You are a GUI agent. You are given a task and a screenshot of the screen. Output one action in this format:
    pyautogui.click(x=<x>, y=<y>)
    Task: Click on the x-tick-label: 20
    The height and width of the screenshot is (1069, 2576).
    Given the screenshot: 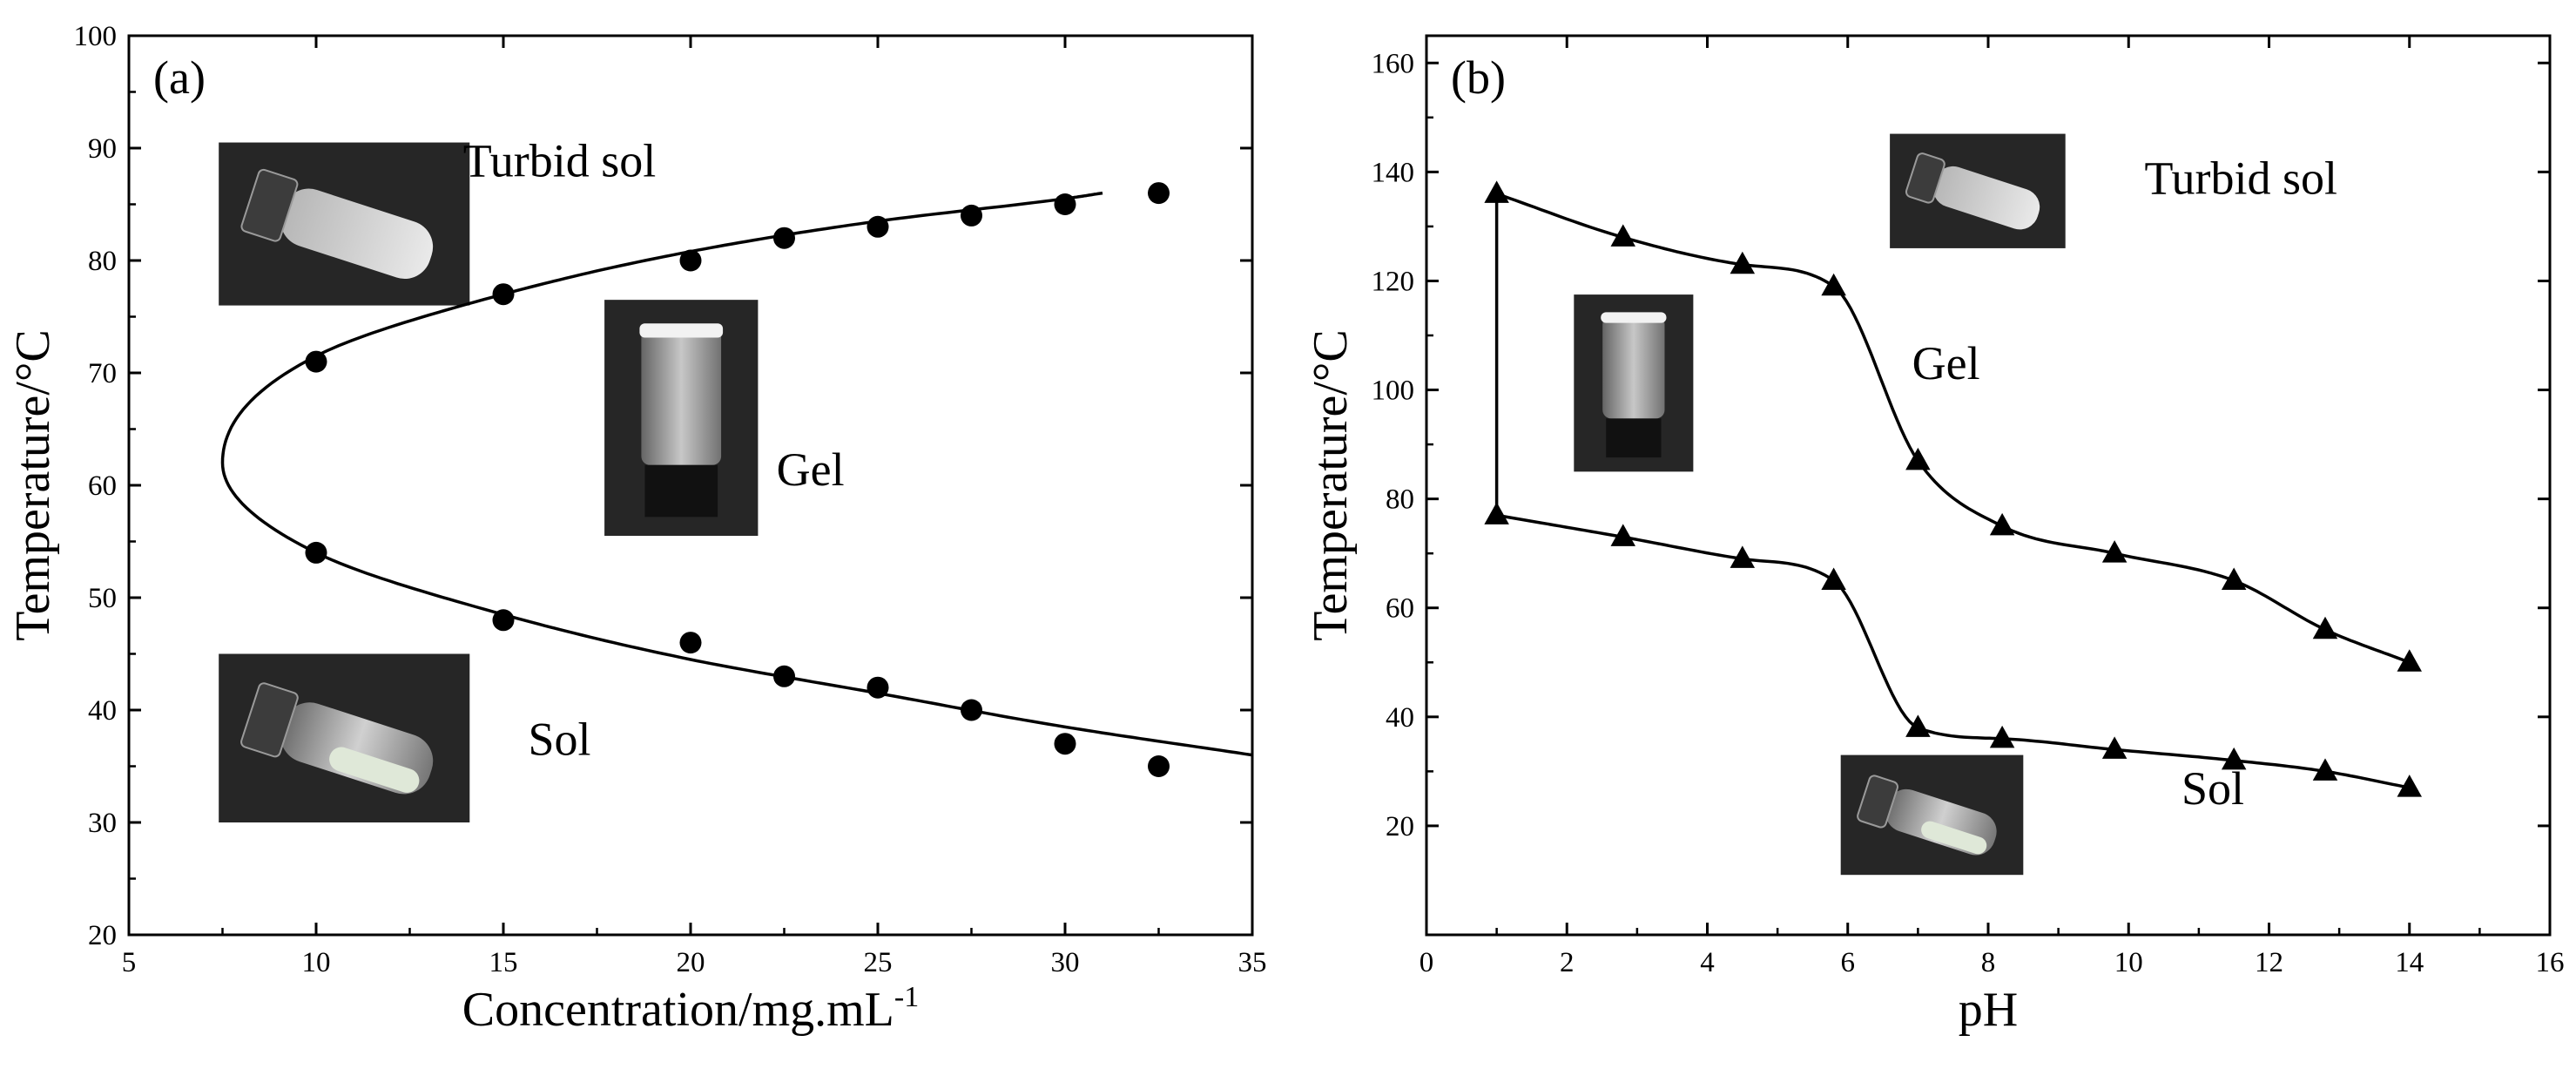 What is the action you would take?
    pyautogui.click(x=691, y=962)
    